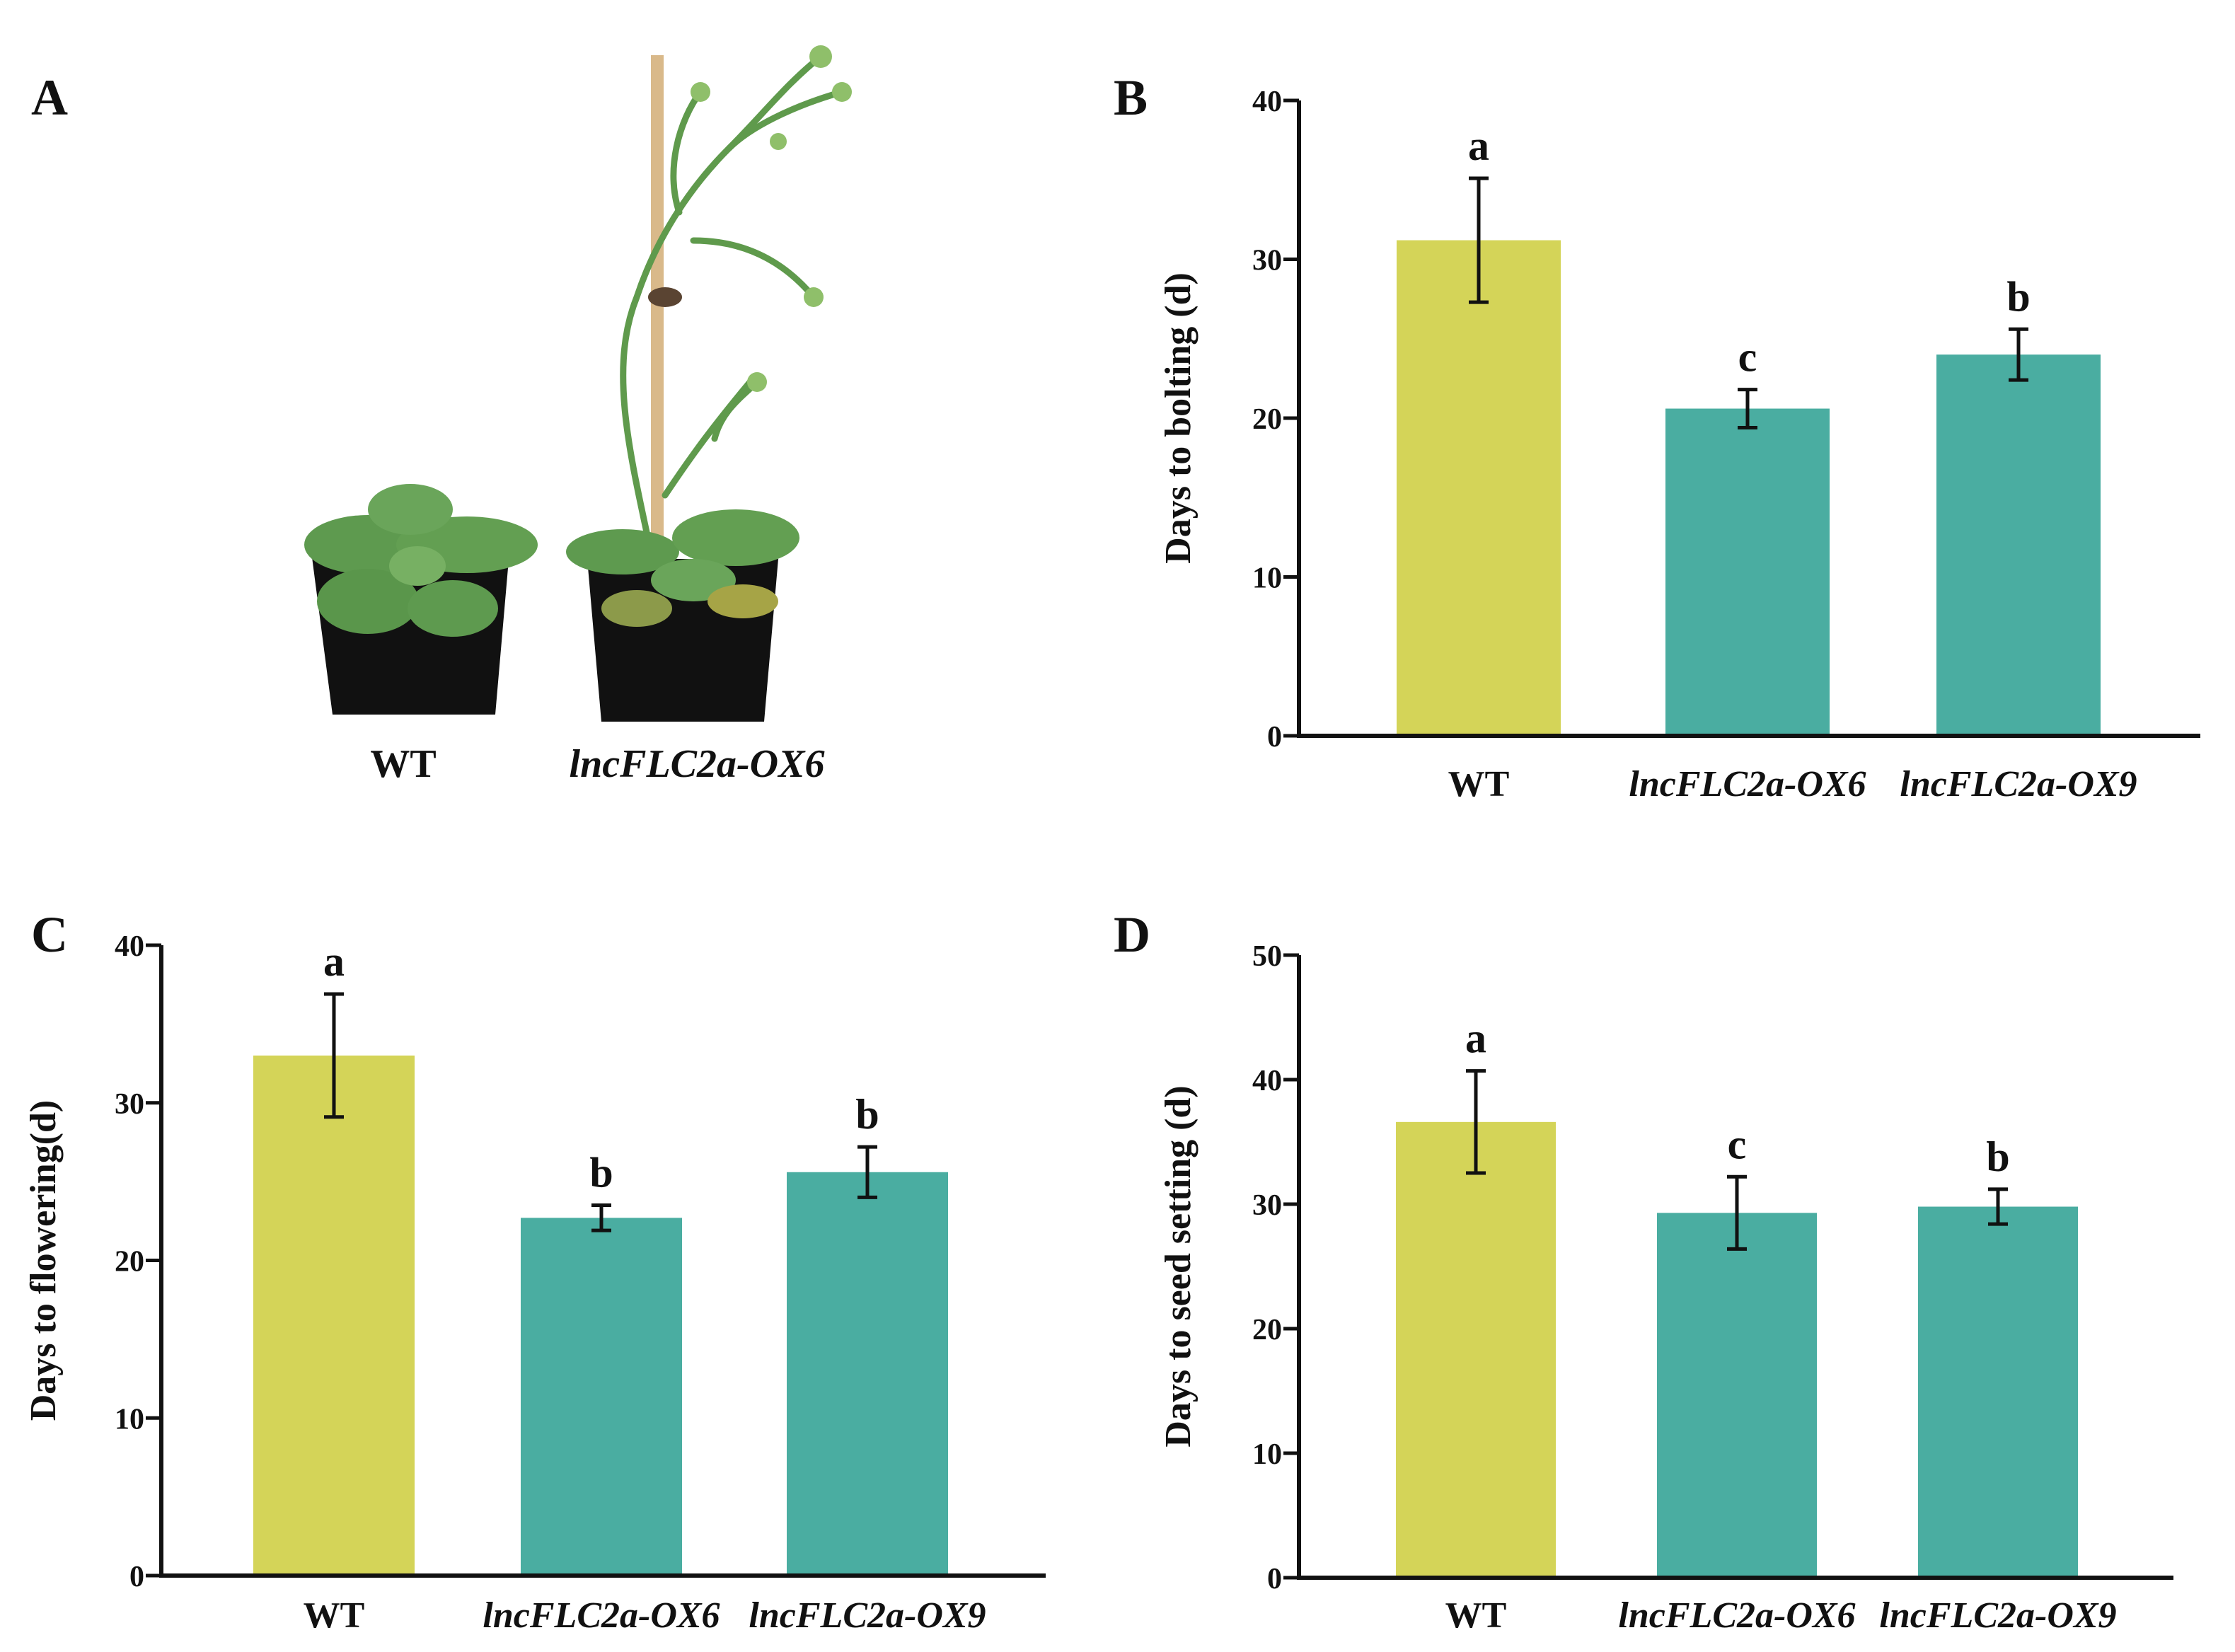  I want to click on mutant-inflorescence-illustration, so click(732, 304).